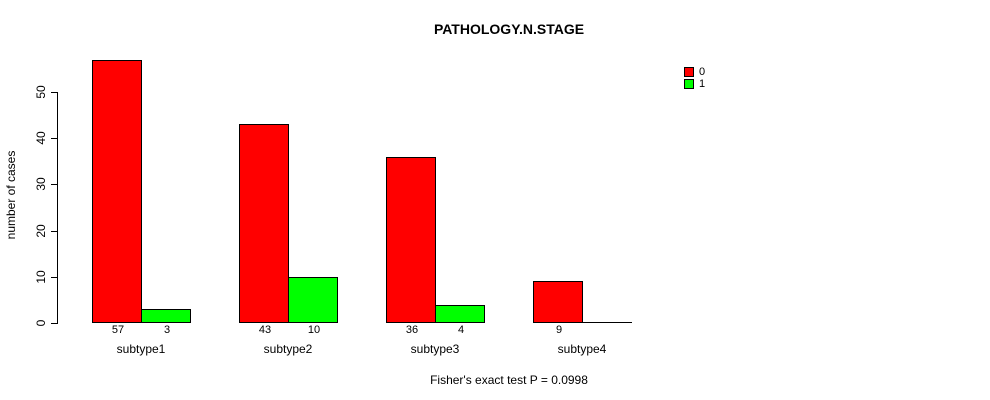  Describe the element at coordinates (509, 29) in the screenshot. I see `chart-title: PATHOLOGY.N.STAGE` at that location.